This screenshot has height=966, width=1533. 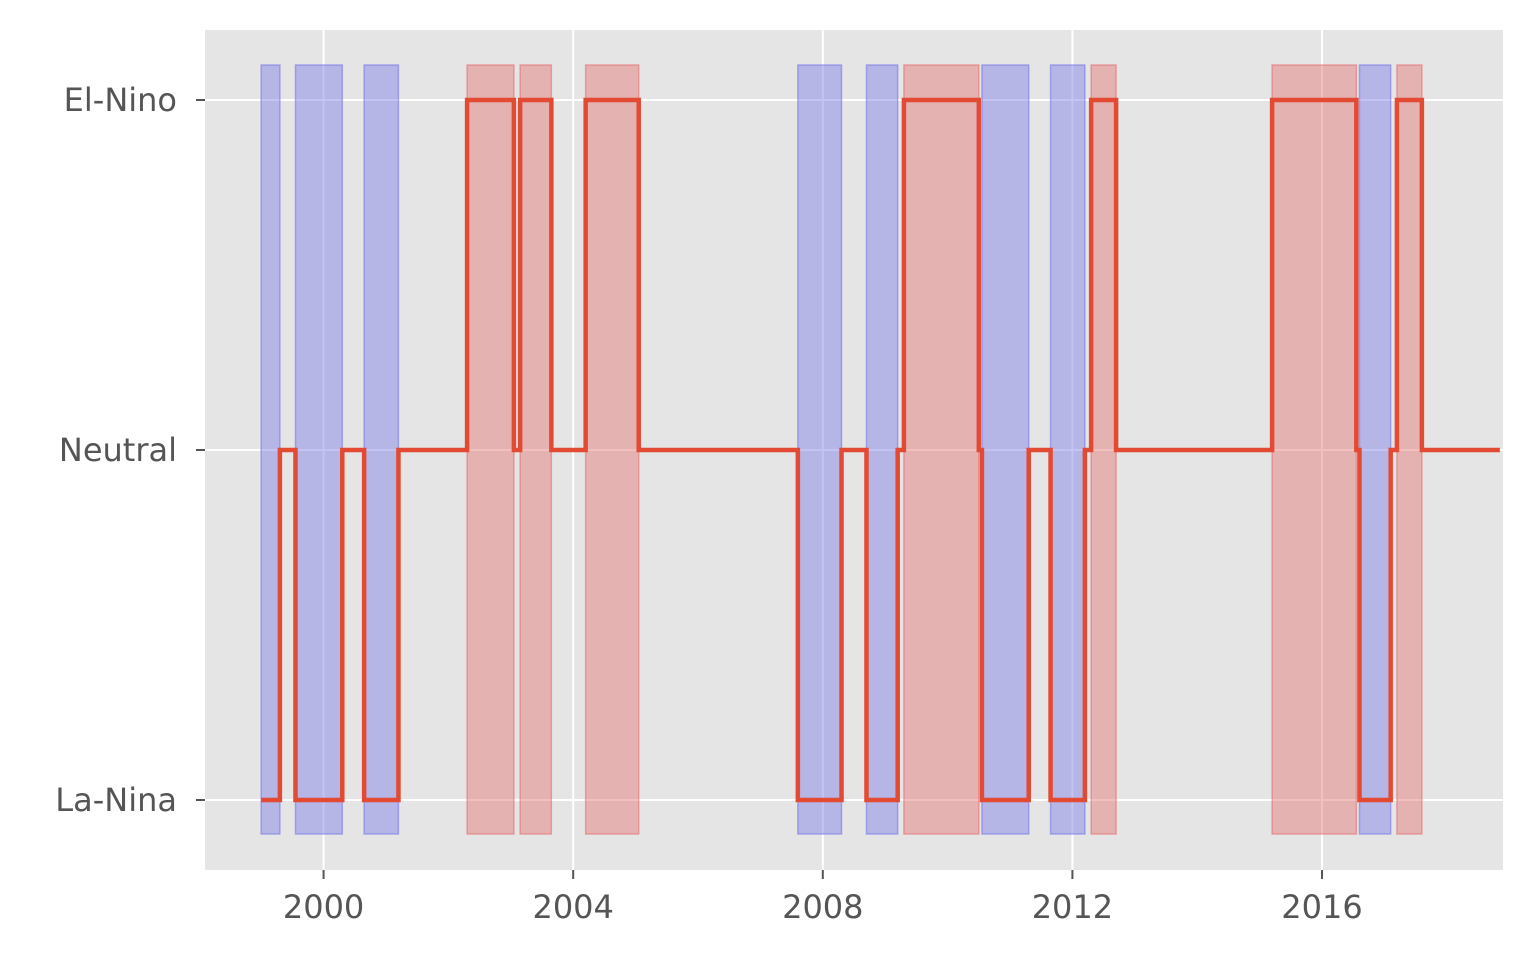 I want to click on y-tick-label: Neutral, so click(x=118, y=450).